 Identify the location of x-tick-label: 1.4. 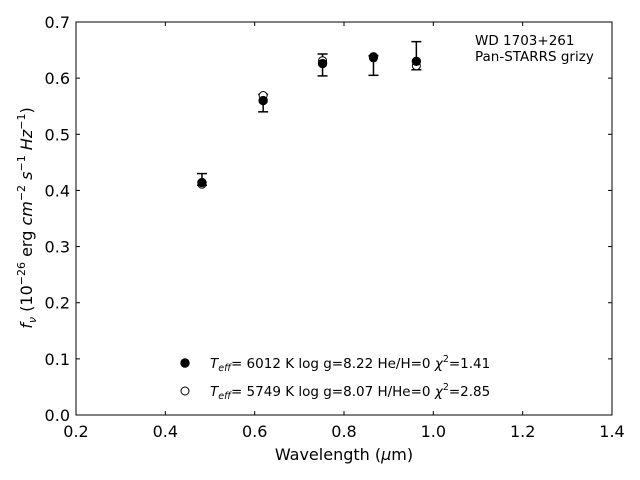
(611, 431).